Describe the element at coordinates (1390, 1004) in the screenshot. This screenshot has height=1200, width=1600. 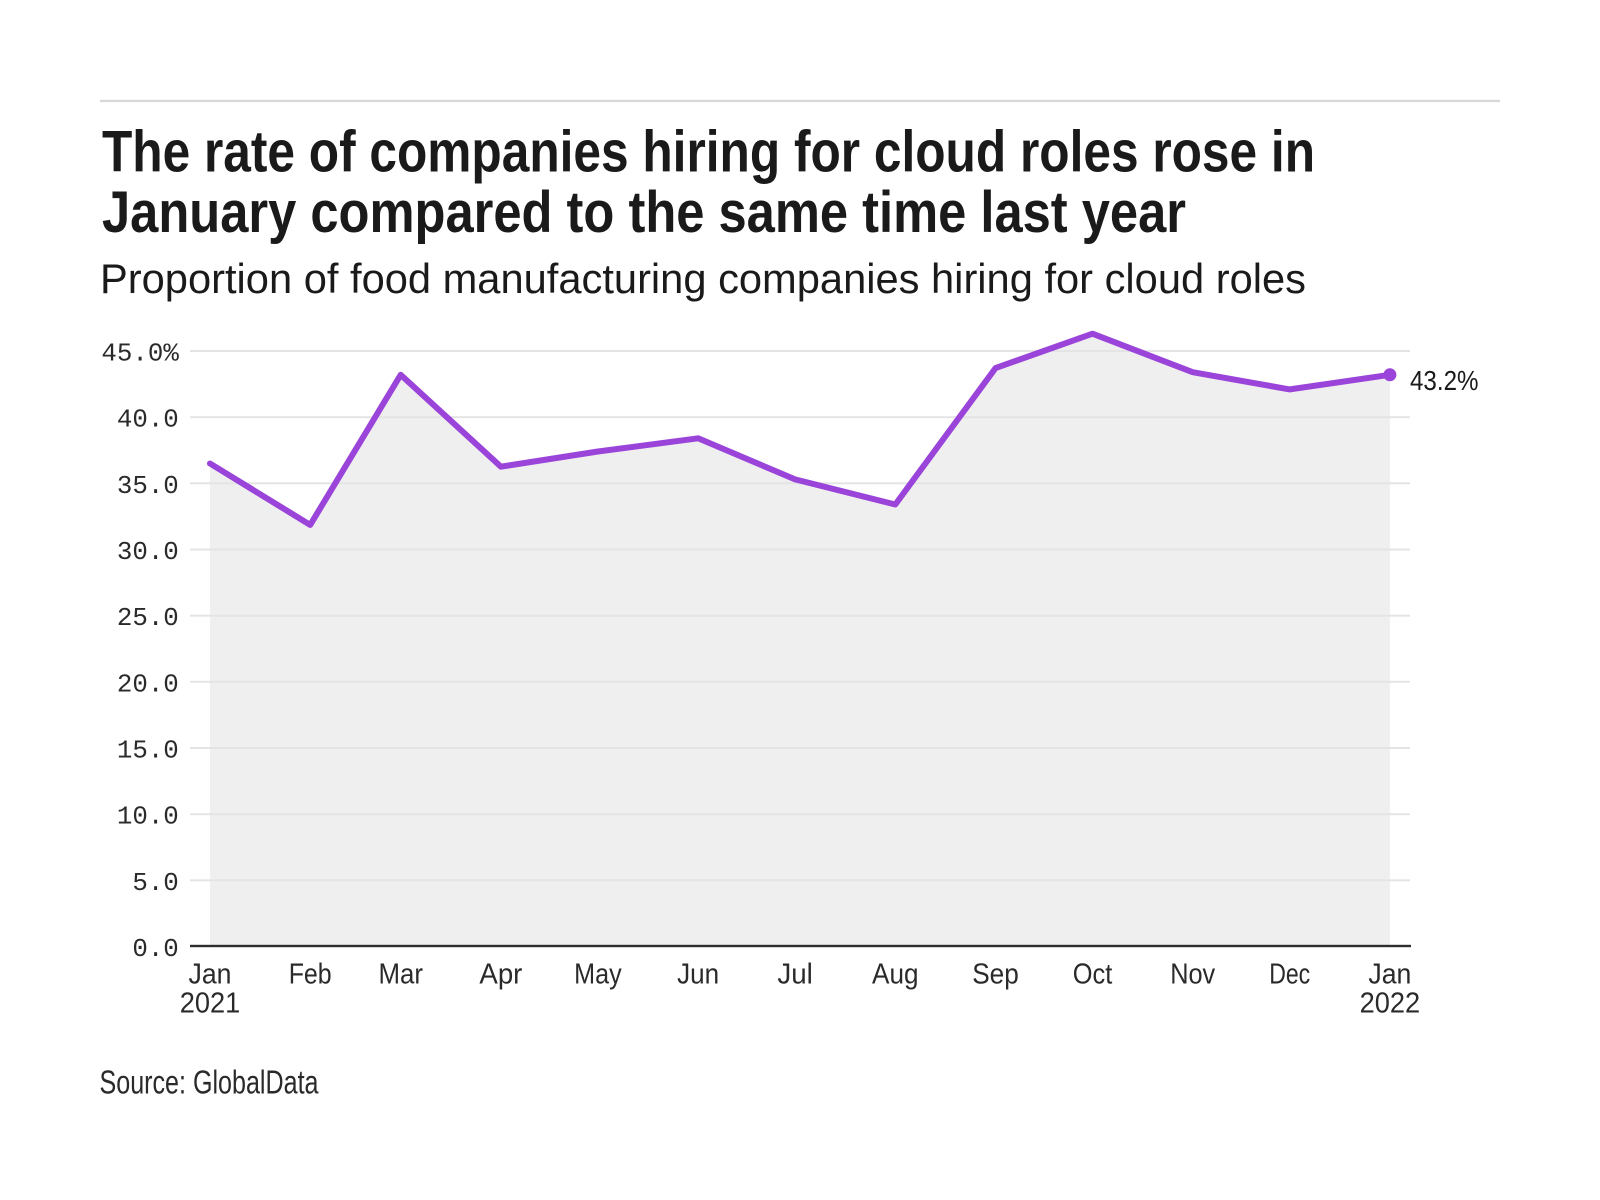
I see `svg-text: 2022` at that location.